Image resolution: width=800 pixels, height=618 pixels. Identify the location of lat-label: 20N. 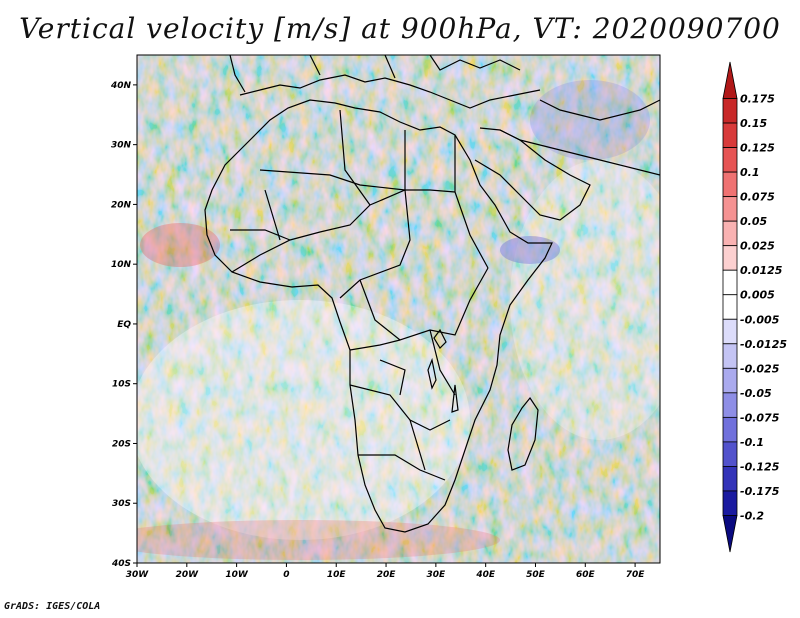
(121, 205).